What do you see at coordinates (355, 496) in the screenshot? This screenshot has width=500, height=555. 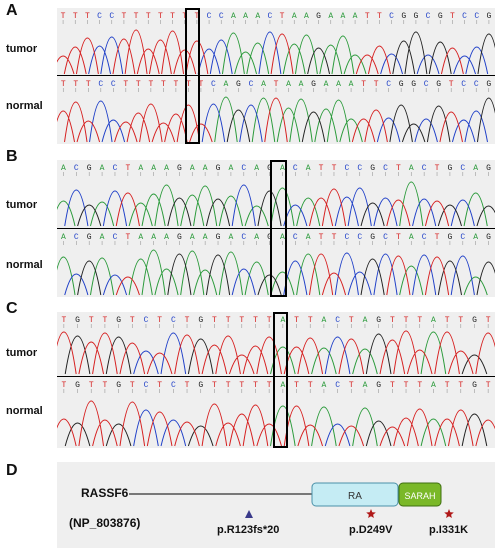 I see `ra-domain-label: RA` at bounding box center [355, 496].